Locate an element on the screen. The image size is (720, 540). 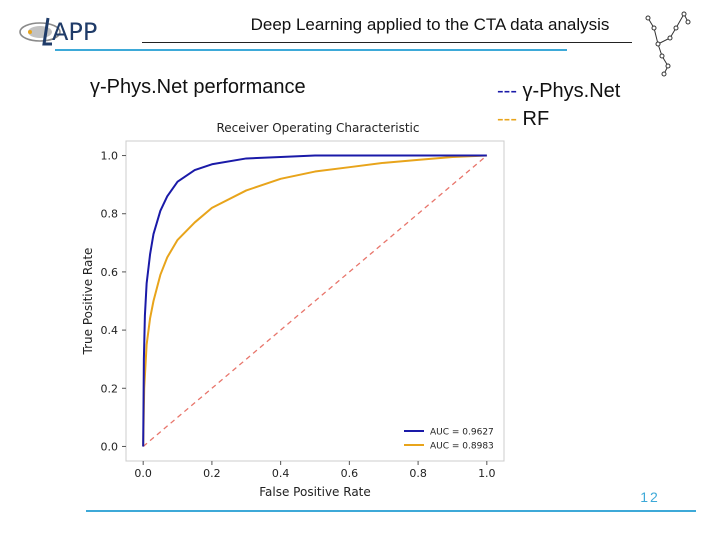
x-tick-label: 0.6 is located at coordinates (350, 473).